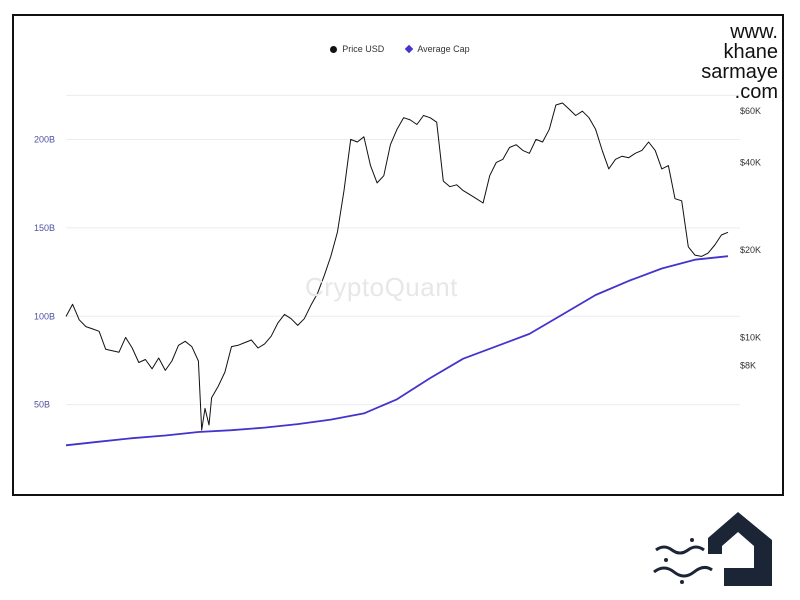  Describe the element at coordinates (750, 162) in the screenshot. I see `right-tick-label: $40K` at that location.